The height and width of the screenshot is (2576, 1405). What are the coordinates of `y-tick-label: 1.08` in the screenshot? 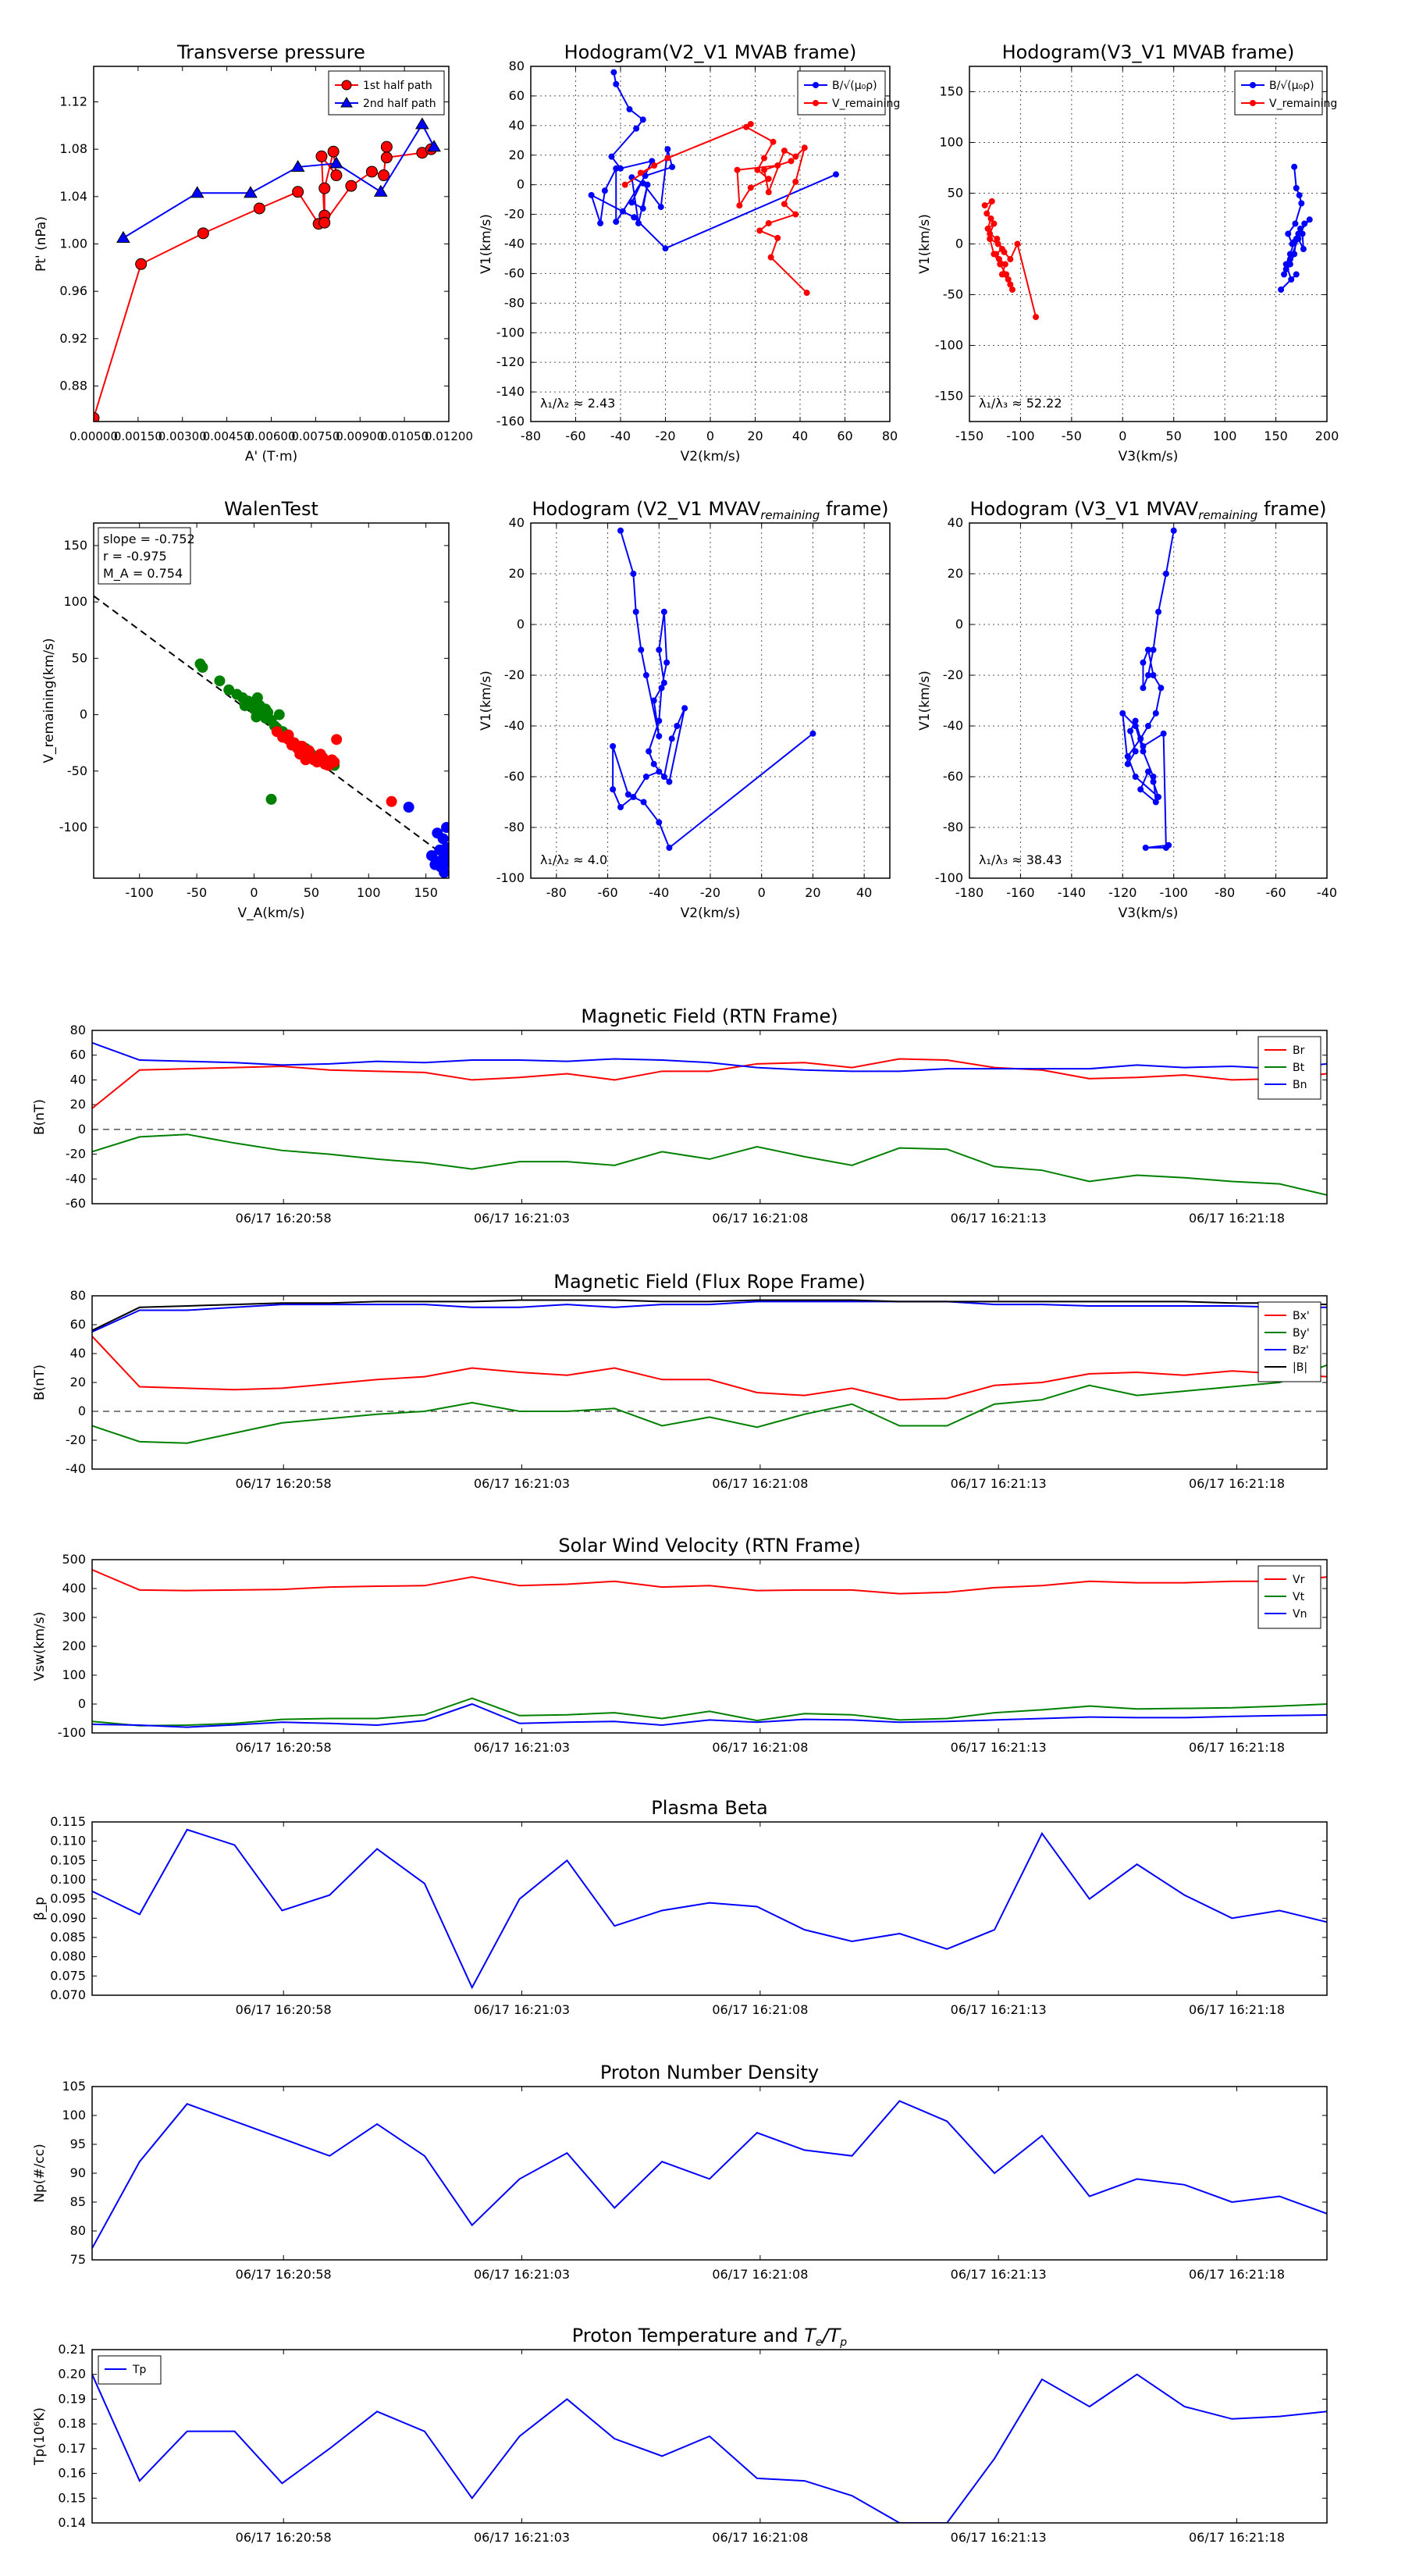 It's located at (73, 148).